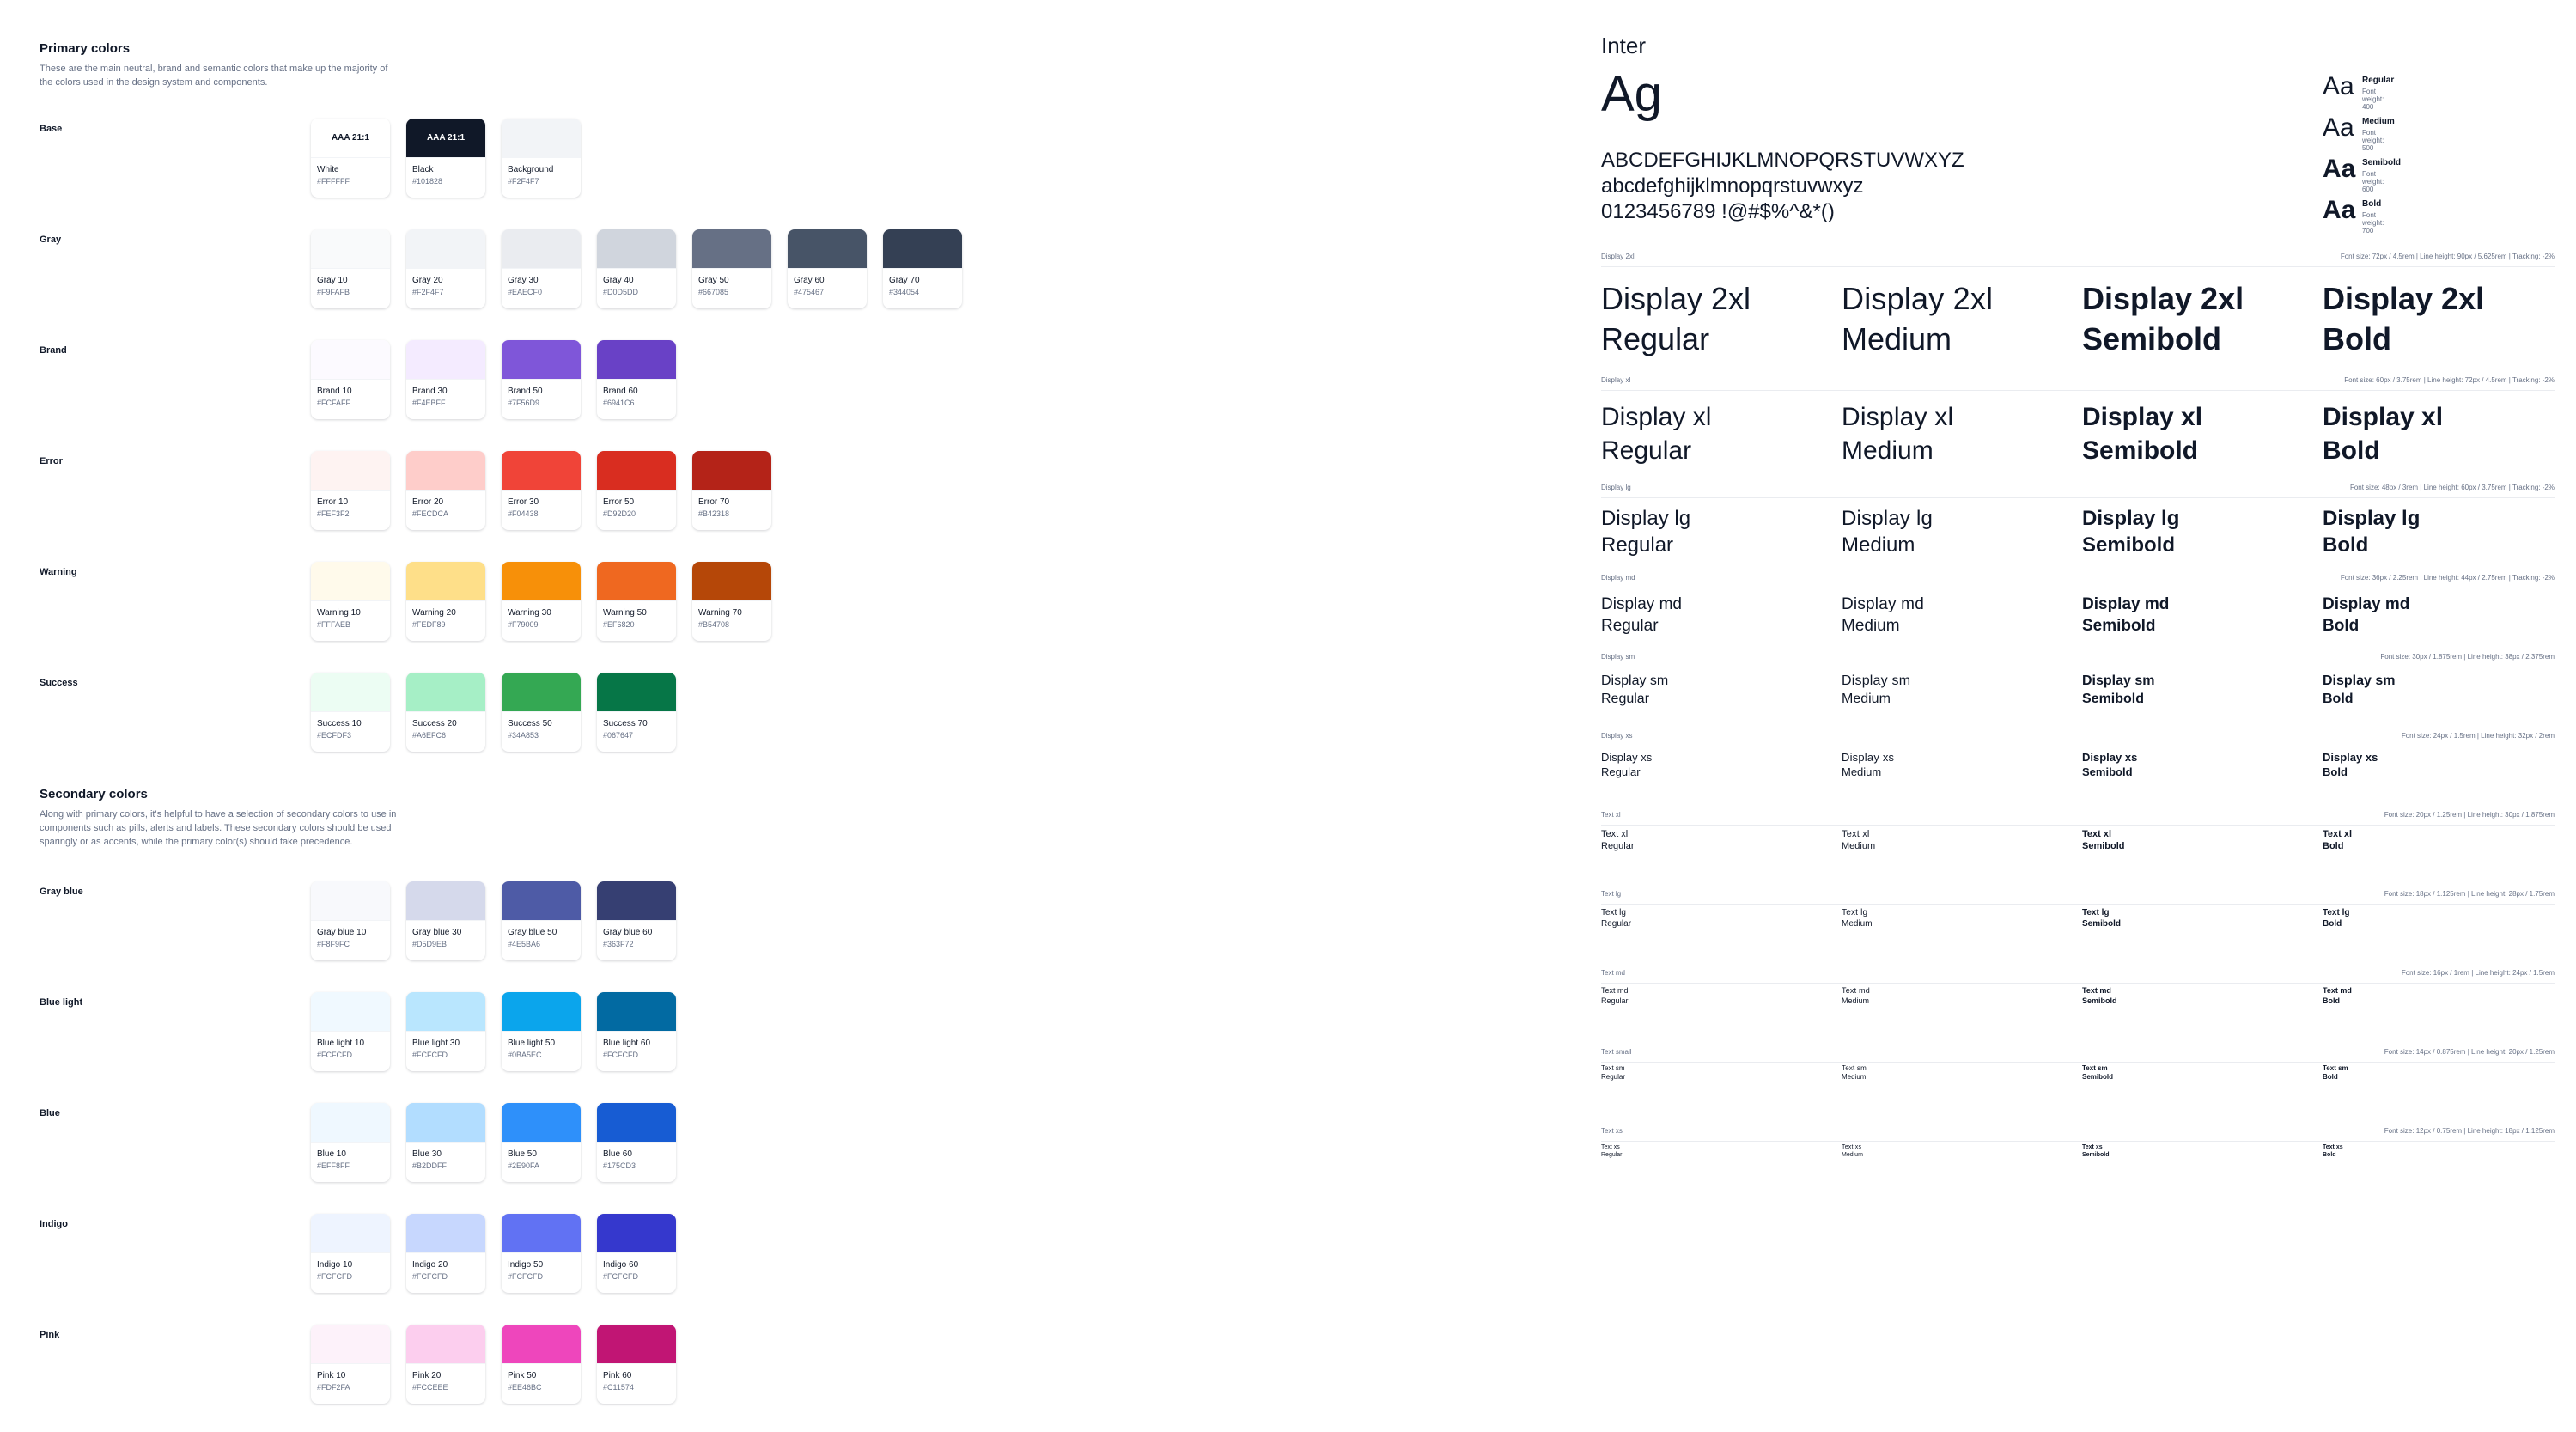 This screenshot has height=1432, width=2576. Describe the element at coordinates (339, 723) in the screenshot. I see `swatch-name: Success 10` at that location.